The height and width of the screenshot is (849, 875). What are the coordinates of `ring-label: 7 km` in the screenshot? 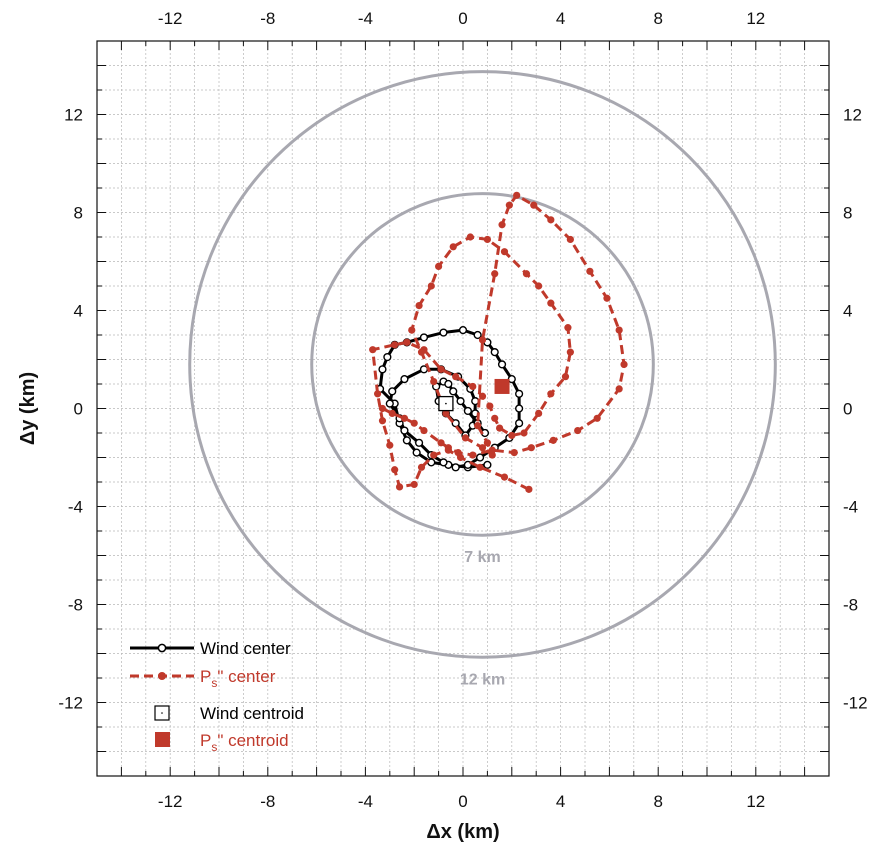 It's located at (482, 557).